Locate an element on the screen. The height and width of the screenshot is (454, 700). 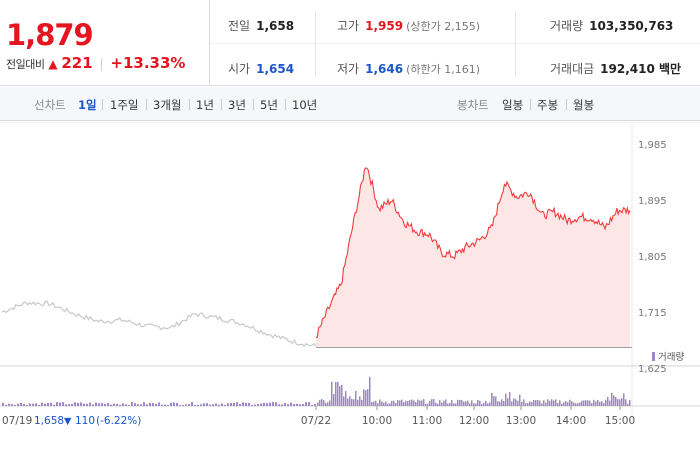
line-chart-label: 선차트 is located at coordinates (50, 105).